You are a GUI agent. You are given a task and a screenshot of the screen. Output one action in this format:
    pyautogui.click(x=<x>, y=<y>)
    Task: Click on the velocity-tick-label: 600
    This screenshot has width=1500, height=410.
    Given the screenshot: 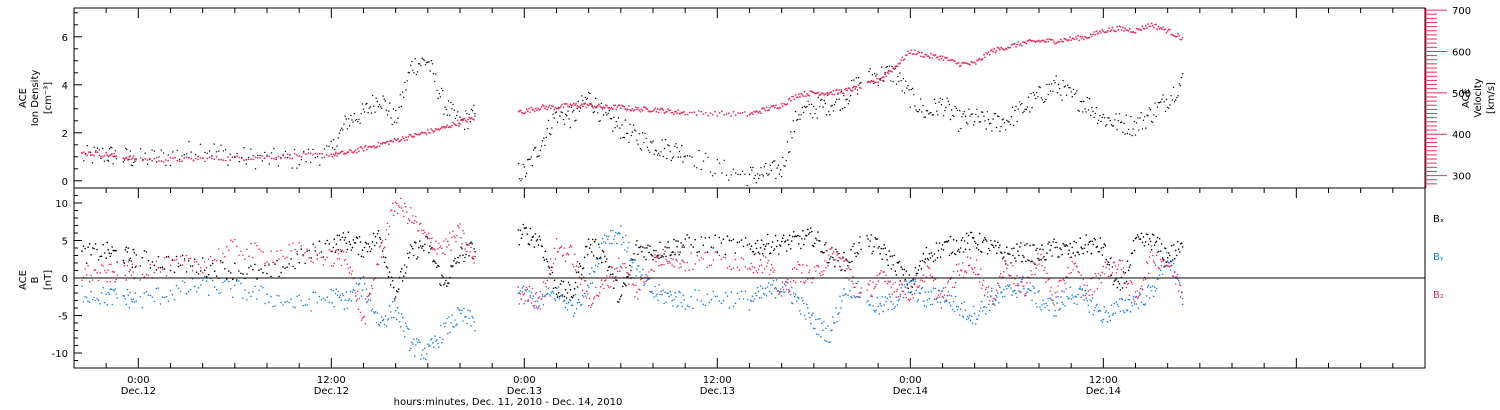 What is the action you would take?
    pyautogui.click(x=1461, y=52)
    